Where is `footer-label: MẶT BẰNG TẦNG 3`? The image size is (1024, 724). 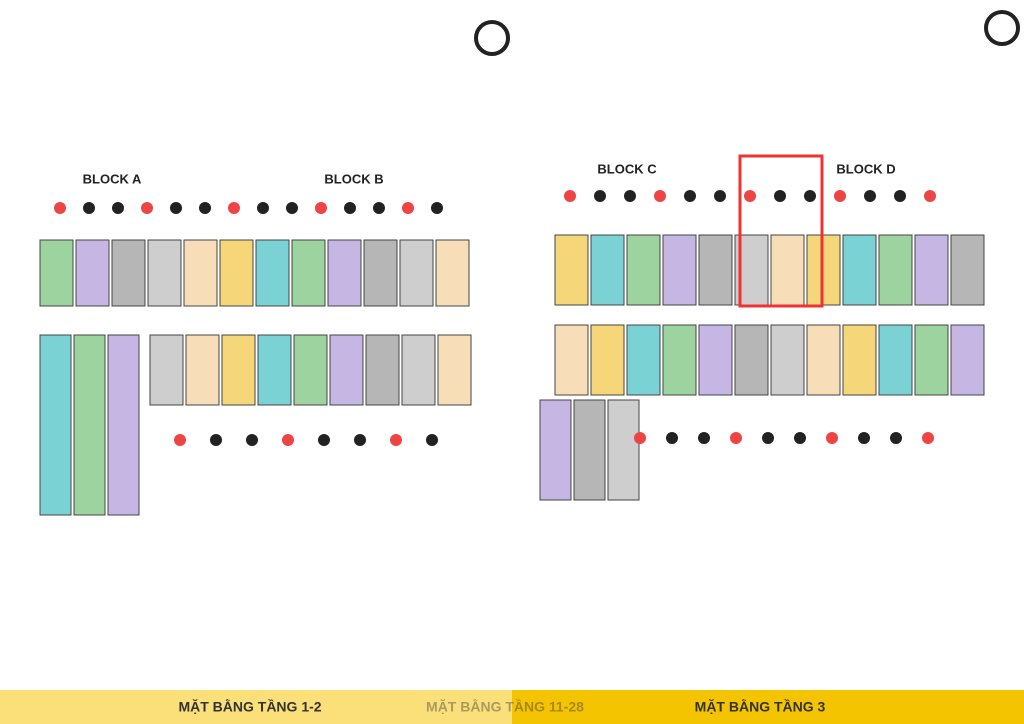 footer-label: MẶT BẰNG TẦNG 3 is located at coordinates (760, 706).